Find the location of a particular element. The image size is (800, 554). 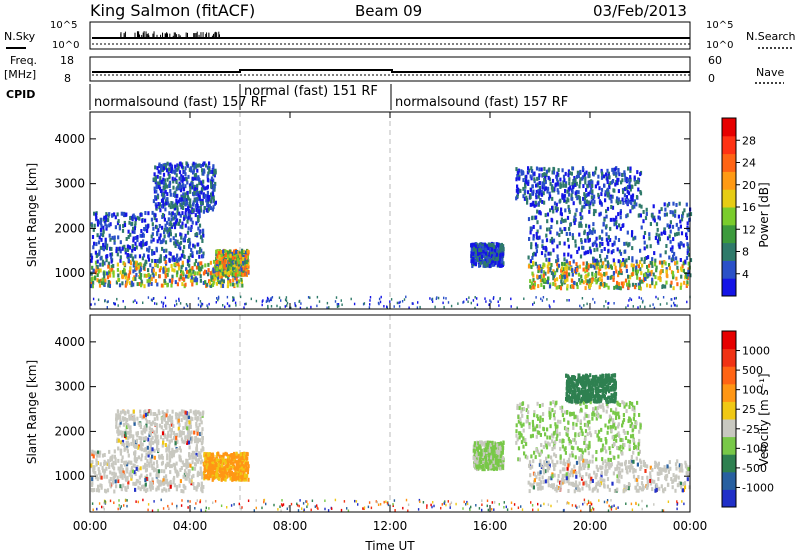

colorbar-swatch is located at coordinates (729, 287).